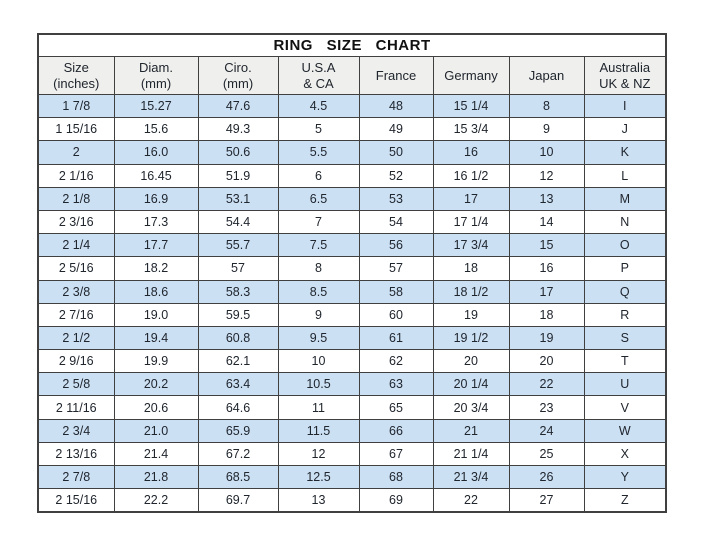 Image resolution: width=708 pixels, height=549 pixels. What do you see at coordinates (318, 245) in the screenshot?
I see `cell-usa-ca: 7.5` at bounding box center [318, 245].